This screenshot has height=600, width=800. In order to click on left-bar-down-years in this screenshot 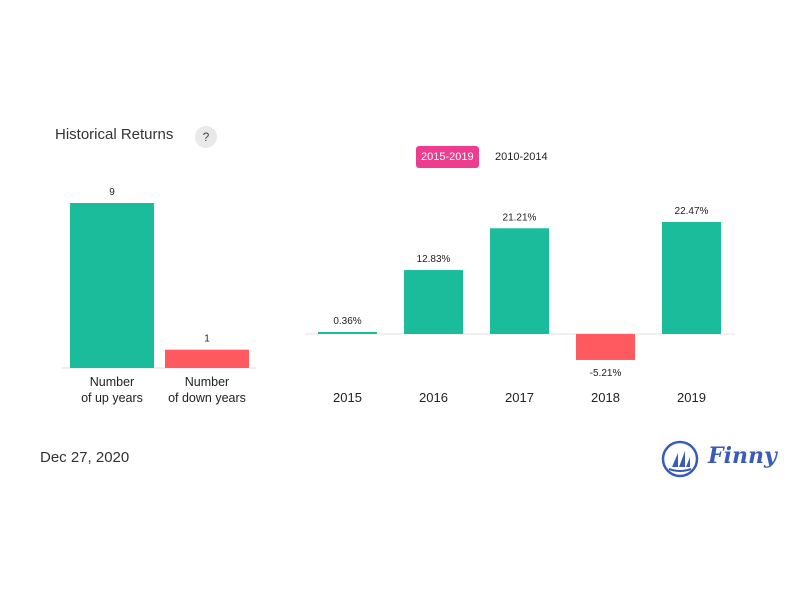, I will do `click(207, 358)`.